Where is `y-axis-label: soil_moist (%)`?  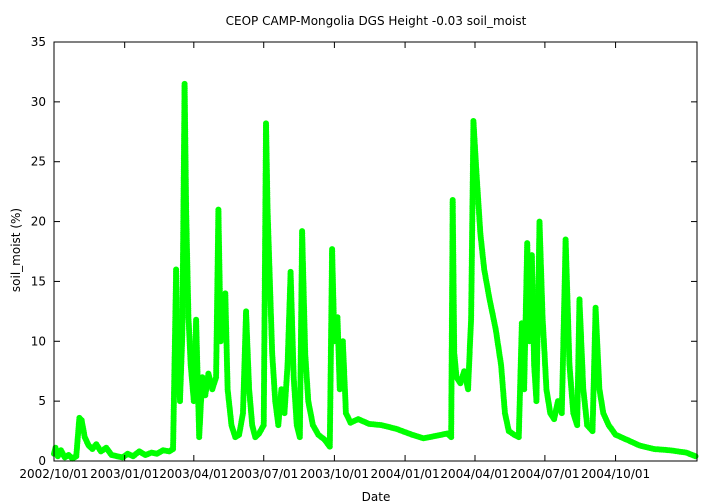 y-axis-label: soil_moist (%) is located at coordinates (16, 250).